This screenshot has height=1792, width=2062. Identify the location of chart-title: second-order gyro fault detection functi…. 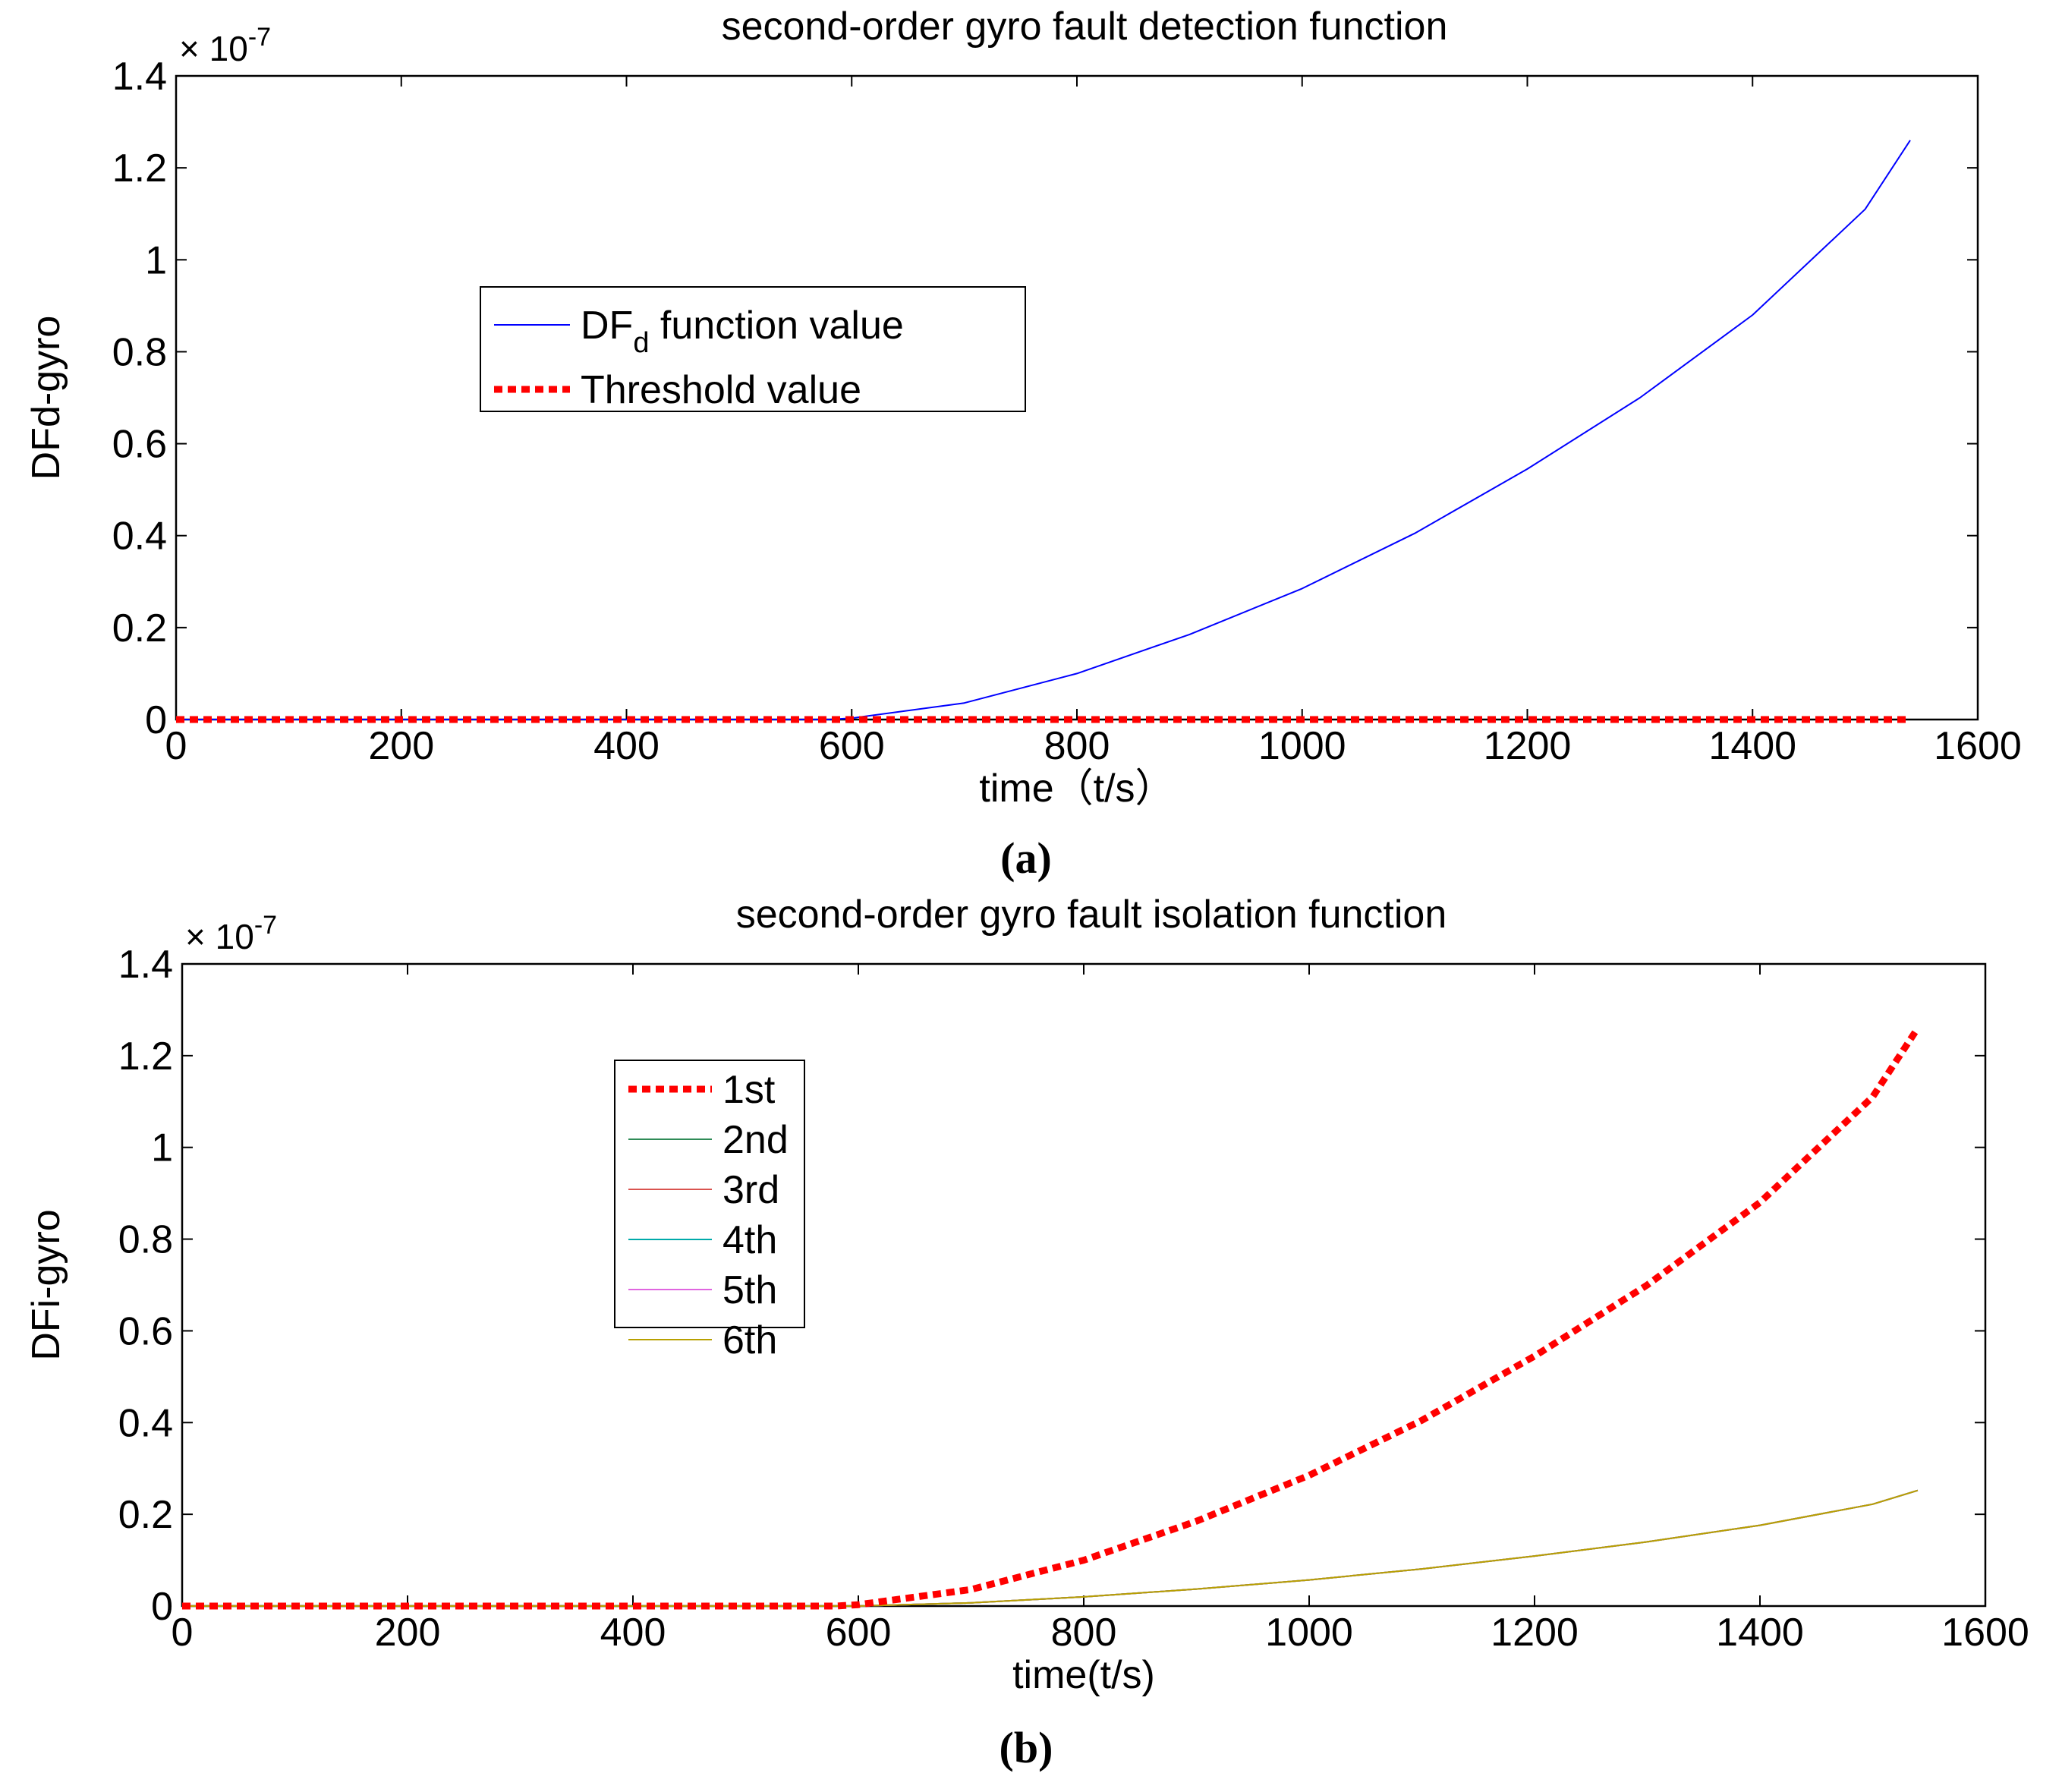
(1085, 27).